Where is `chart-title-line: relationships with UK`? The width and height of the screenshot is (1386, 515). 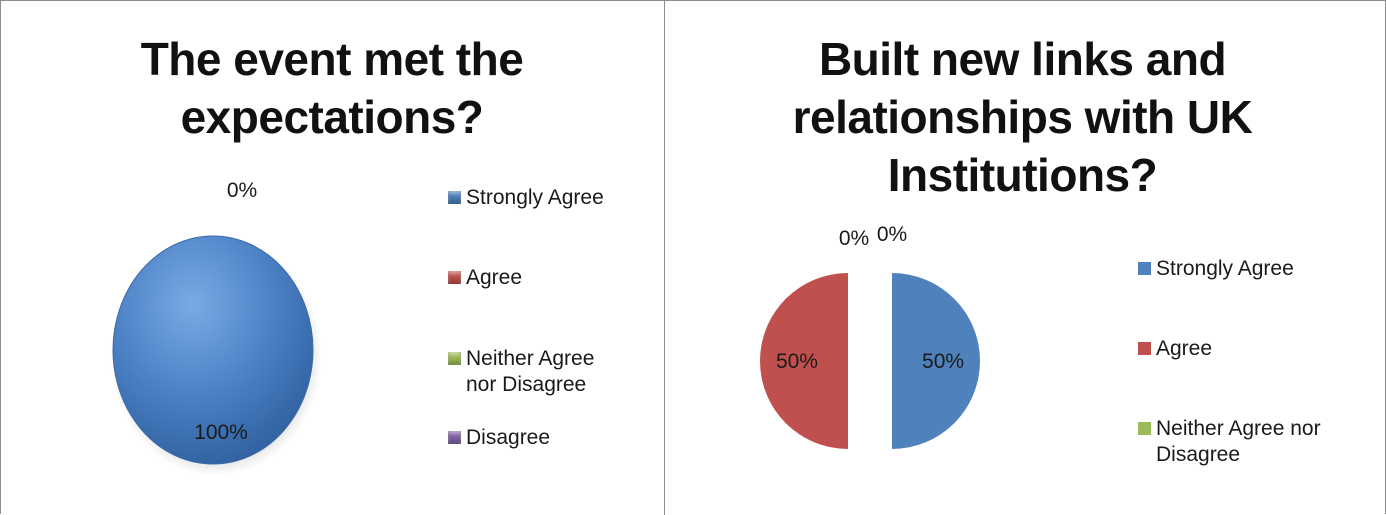
chart-title-line: relationships with UK is located at coordinates (1022, 117).